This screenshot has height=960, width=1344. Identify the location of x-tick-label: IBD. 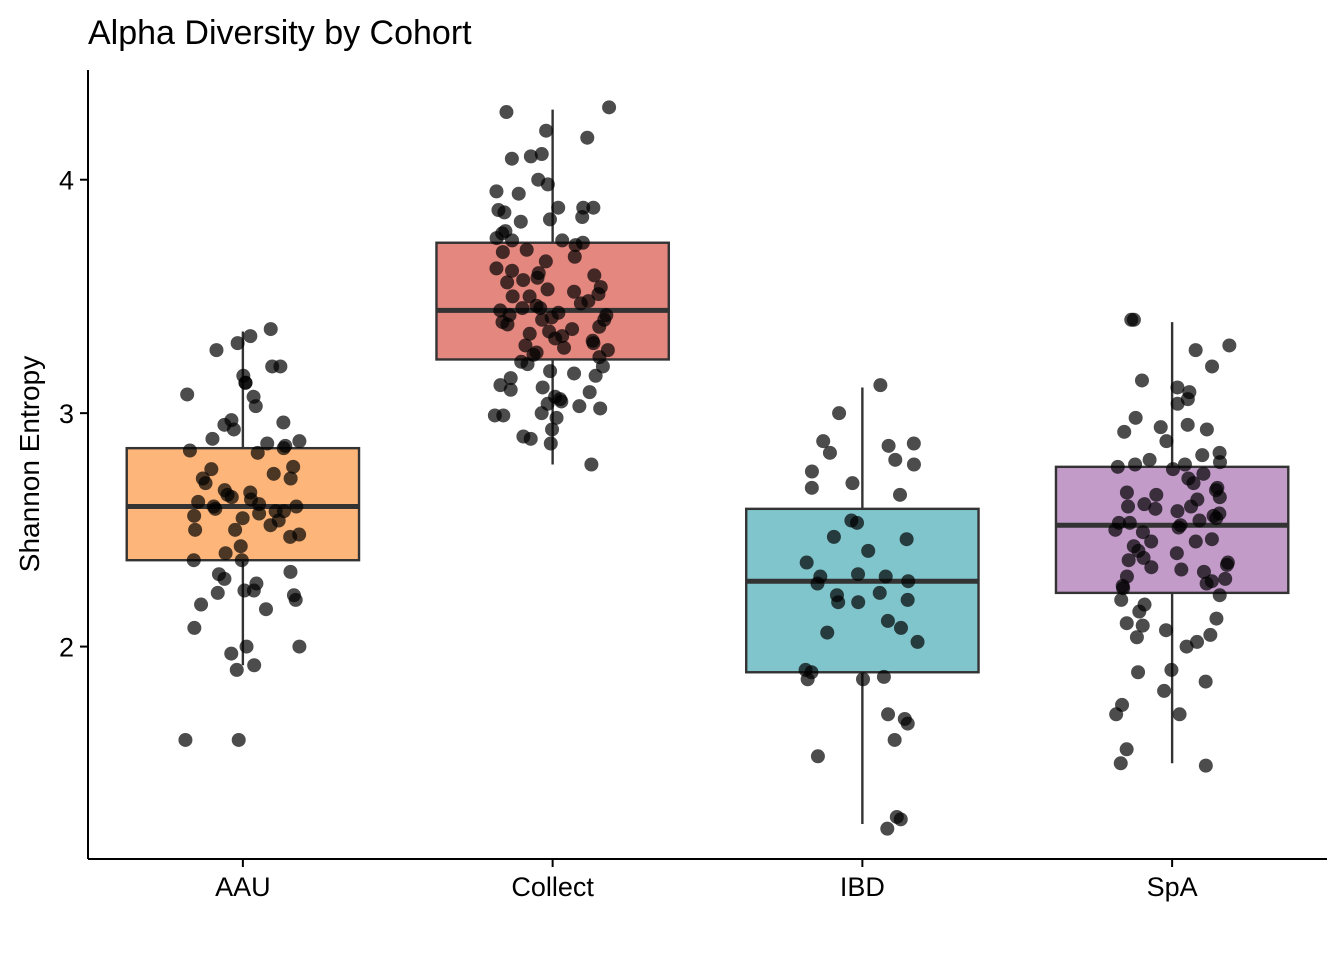
(862, 887).